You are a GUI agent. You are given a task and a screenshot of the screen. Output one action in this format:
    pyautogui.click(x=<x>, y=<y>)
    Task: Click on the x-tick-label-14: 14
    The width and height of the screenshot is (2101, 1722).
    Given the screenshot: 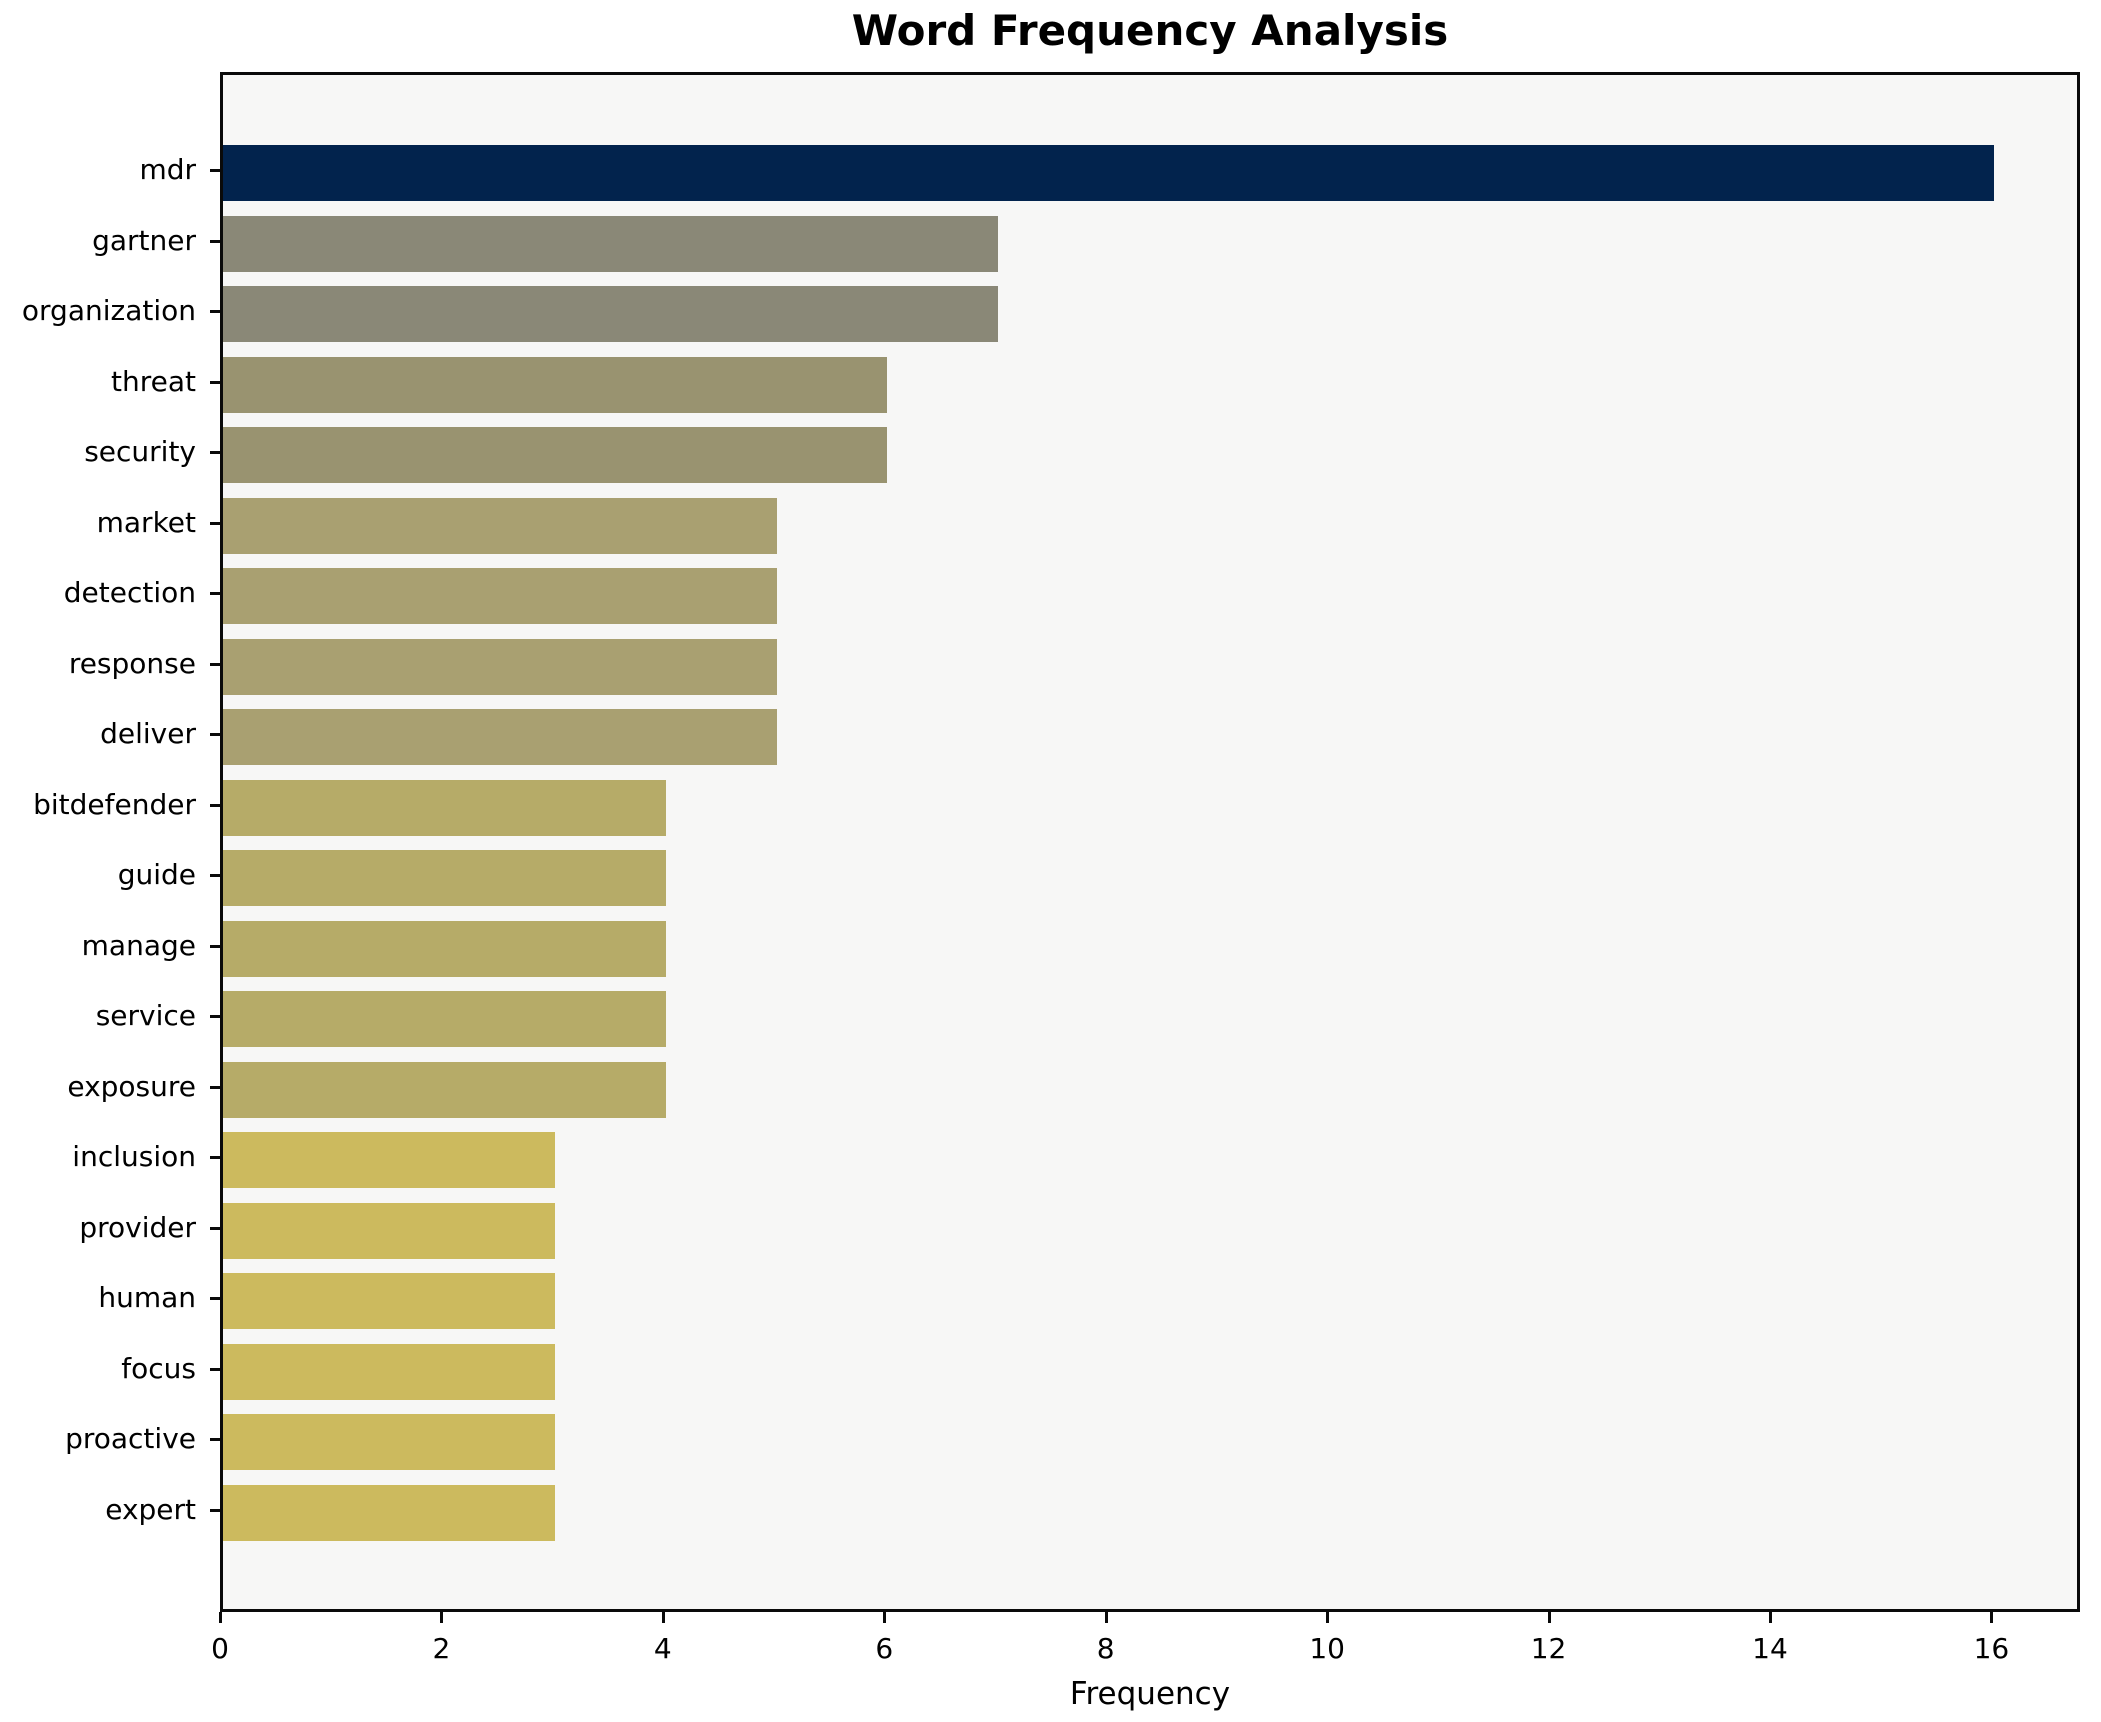 What is the action you would take?
    pyautogui.click(x=1770, y=1648)
    